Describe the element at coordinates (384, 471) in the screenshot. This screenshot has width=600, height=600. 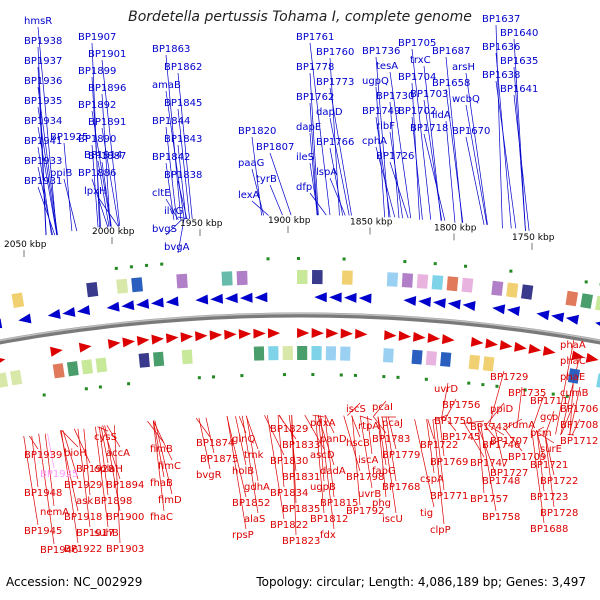
I see `gene-label-bottom: fabG` at that location.